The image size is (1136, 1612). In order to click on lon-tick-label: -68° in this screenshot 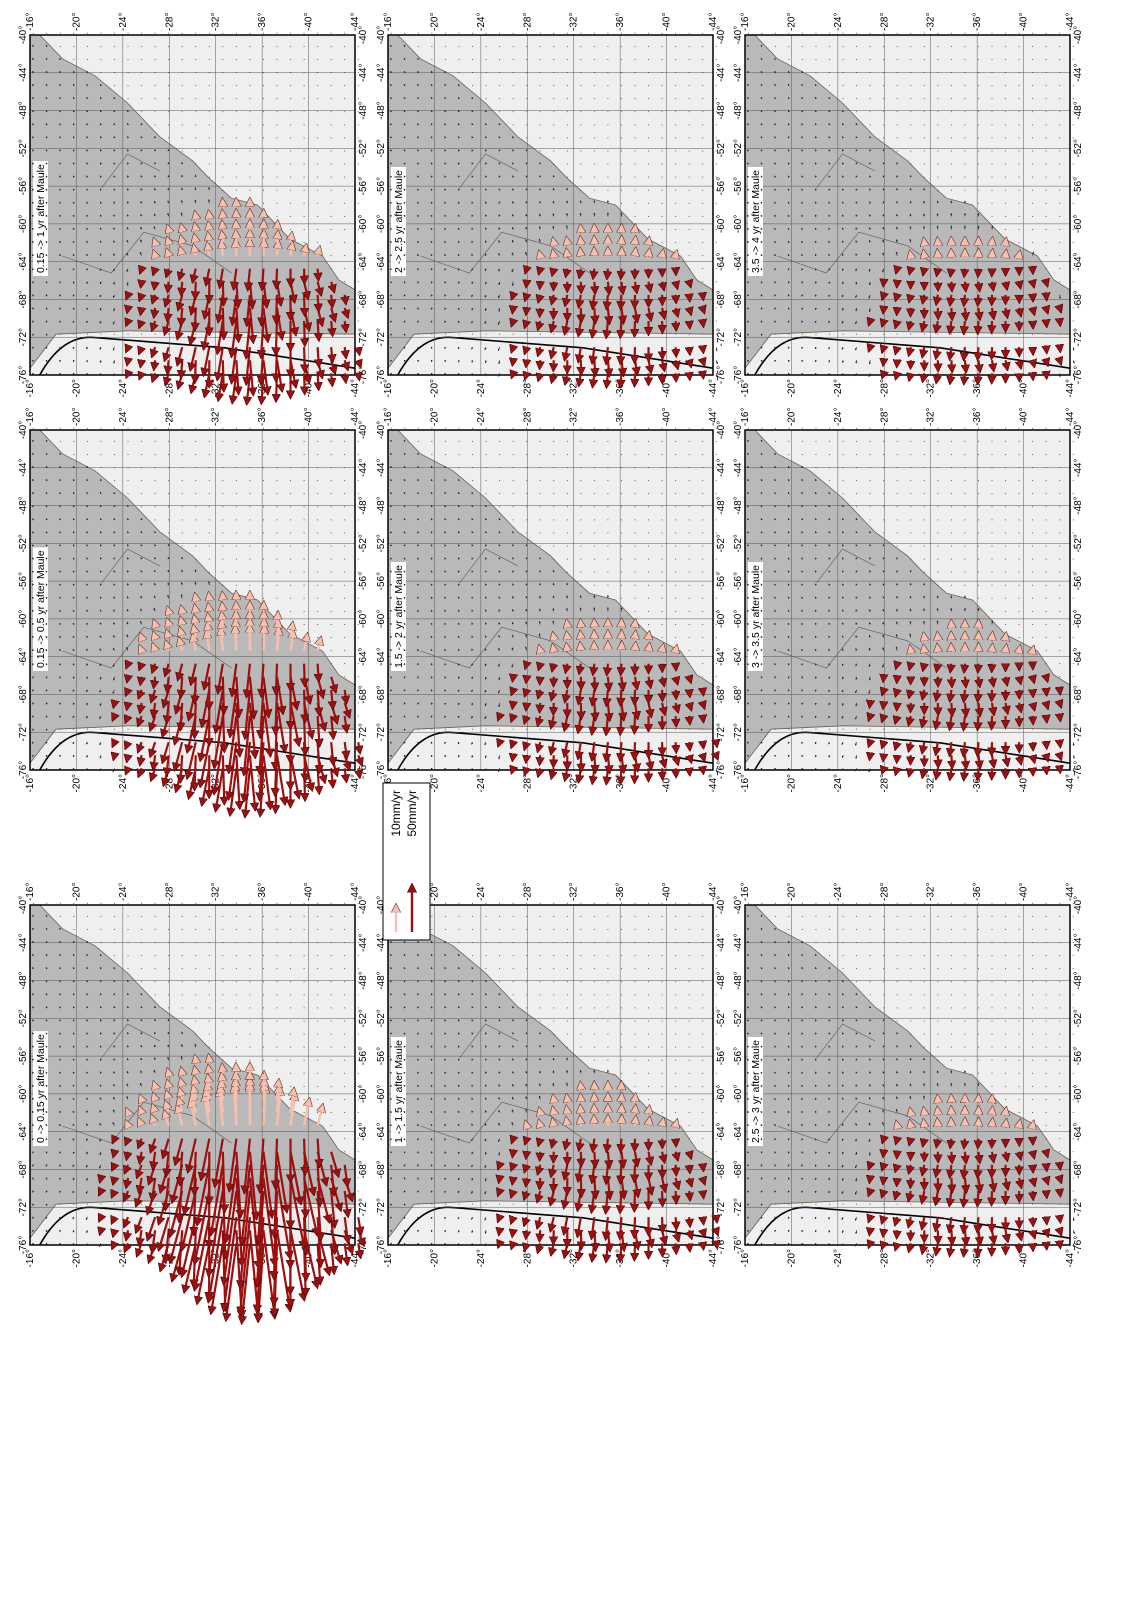, I will do `click(381, 299)`.